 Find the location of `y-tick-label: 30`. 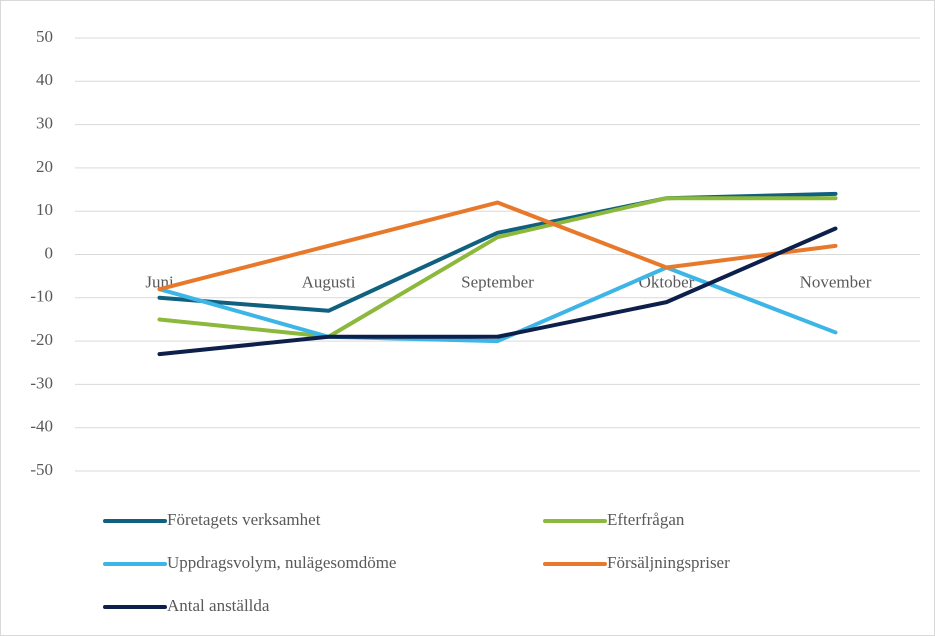

y-tick-label: 30 is located at coordinates (44, 123).